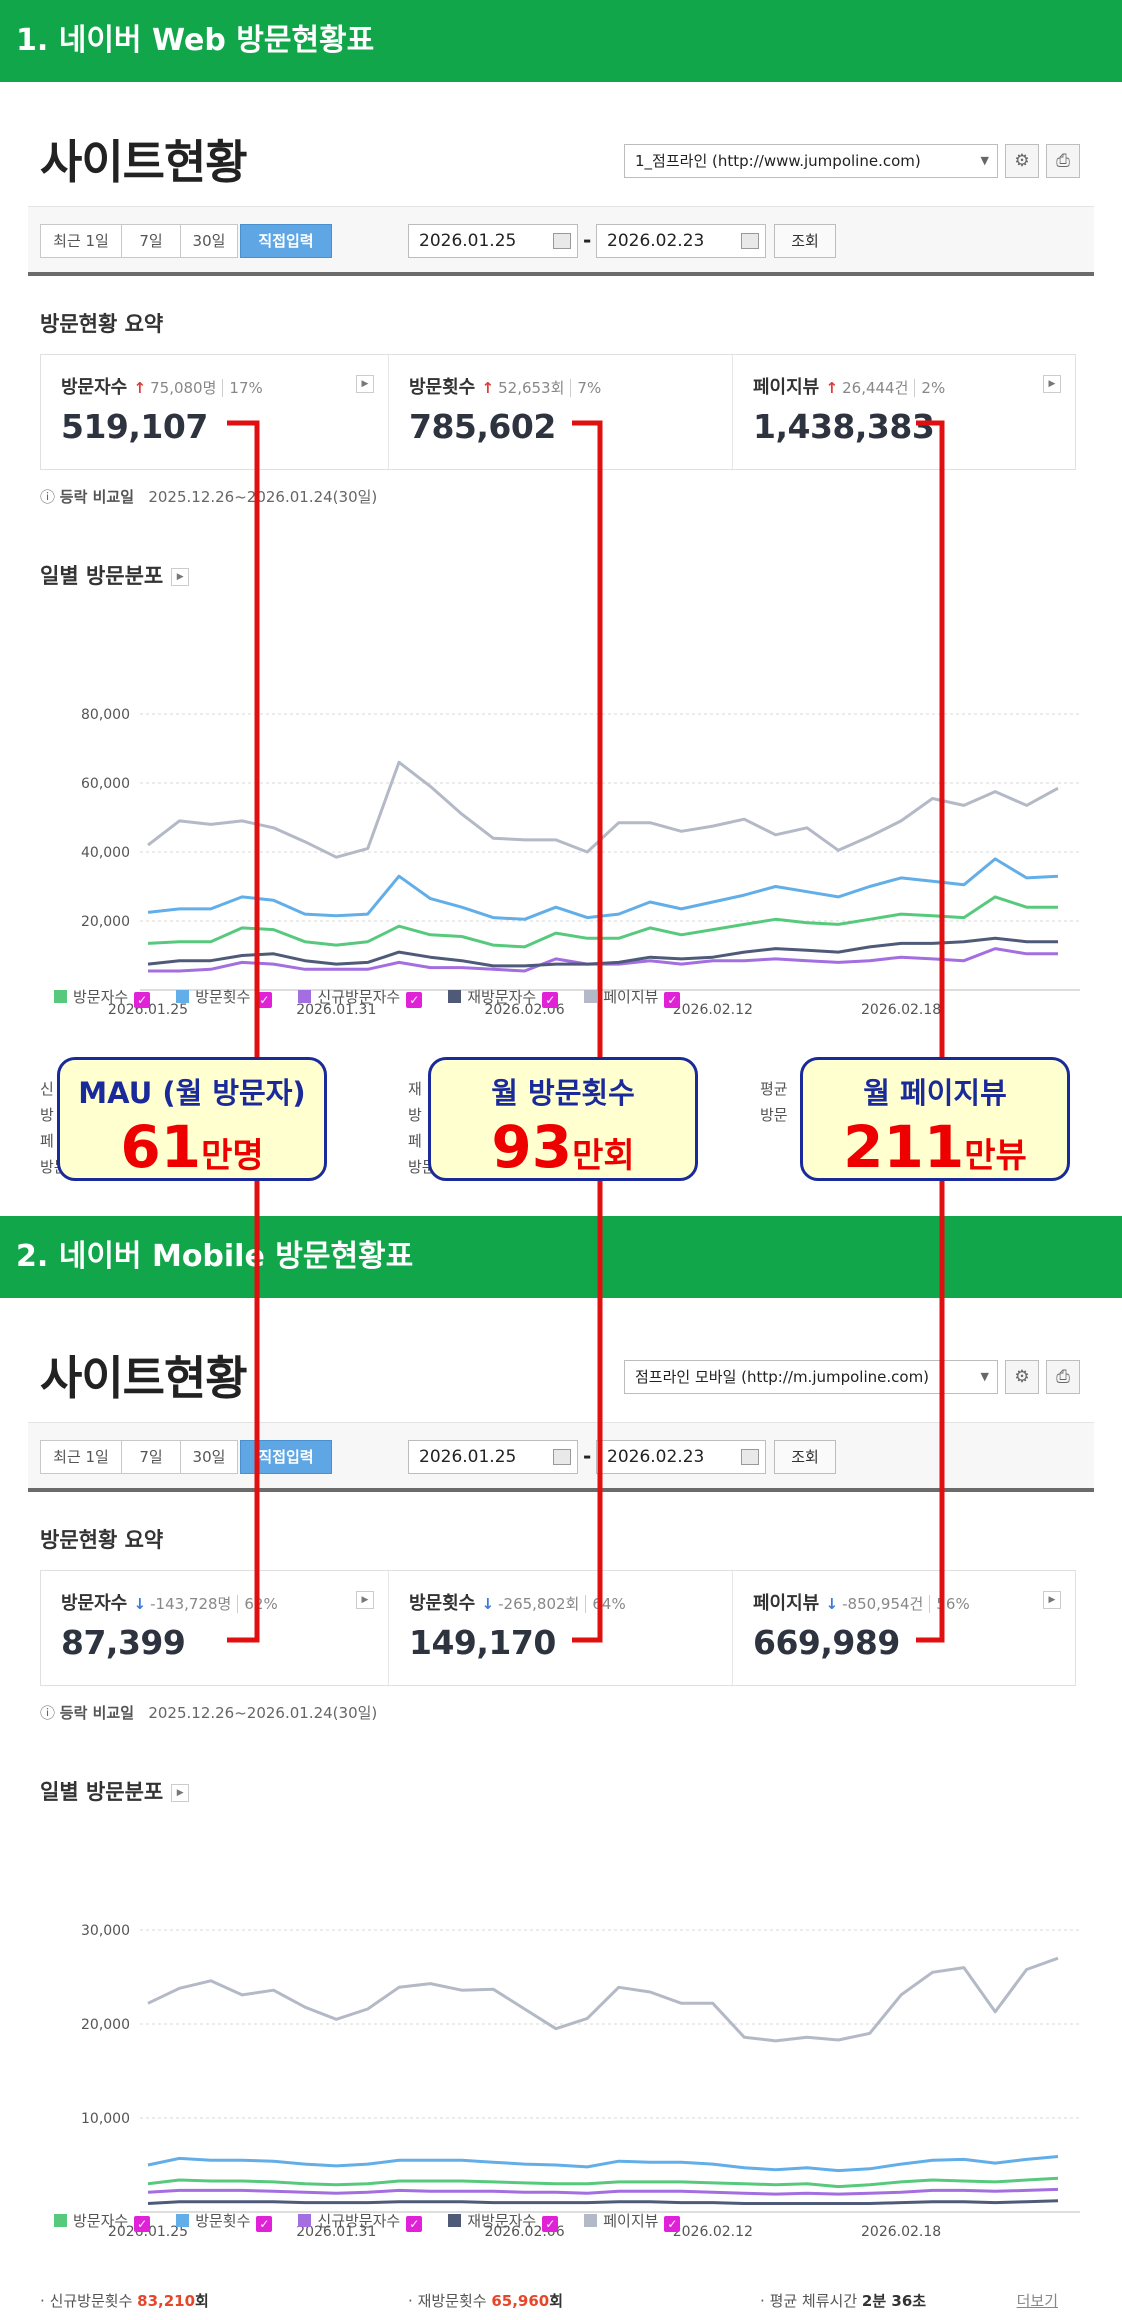 This screenshot has height=2320, width=1122. I want to click on summary-value: 785,602, so click(482, 426).